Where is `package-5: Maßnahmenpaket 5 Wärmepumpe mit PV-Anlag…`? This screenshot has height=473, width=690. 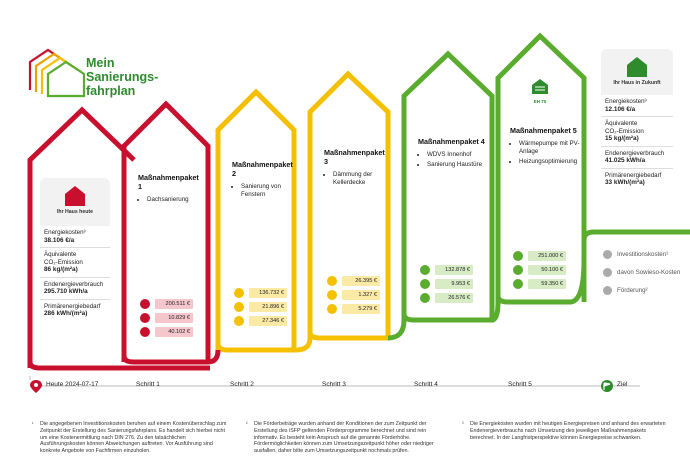 package-5: Maßnahmenpaket 5 Wärmepumpe mit PV-Anlag… is located at coordinates (546, 147).